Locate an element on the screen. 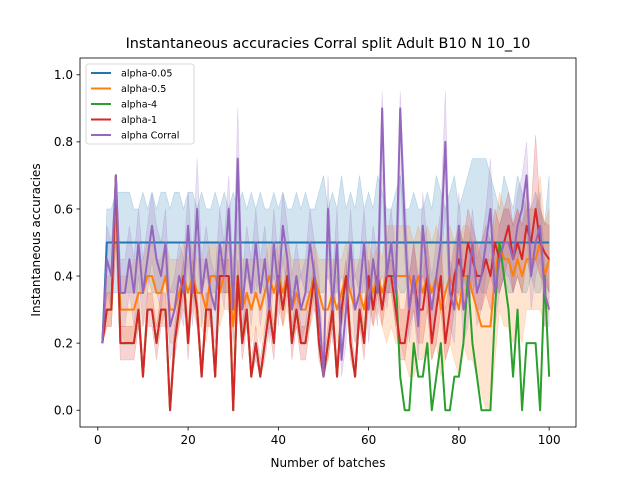 Image resolution: width=640 pixels, height=484 pixels. legend-label: alpha-0.05 is located at coordinates (146, 74).